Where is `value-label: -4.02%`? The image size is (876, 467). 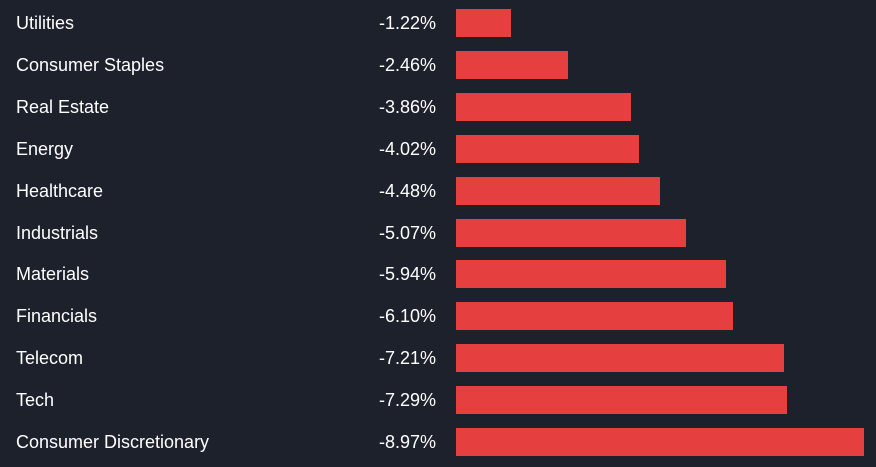 value-label: -4.02% is located at coordinates (407, 148).